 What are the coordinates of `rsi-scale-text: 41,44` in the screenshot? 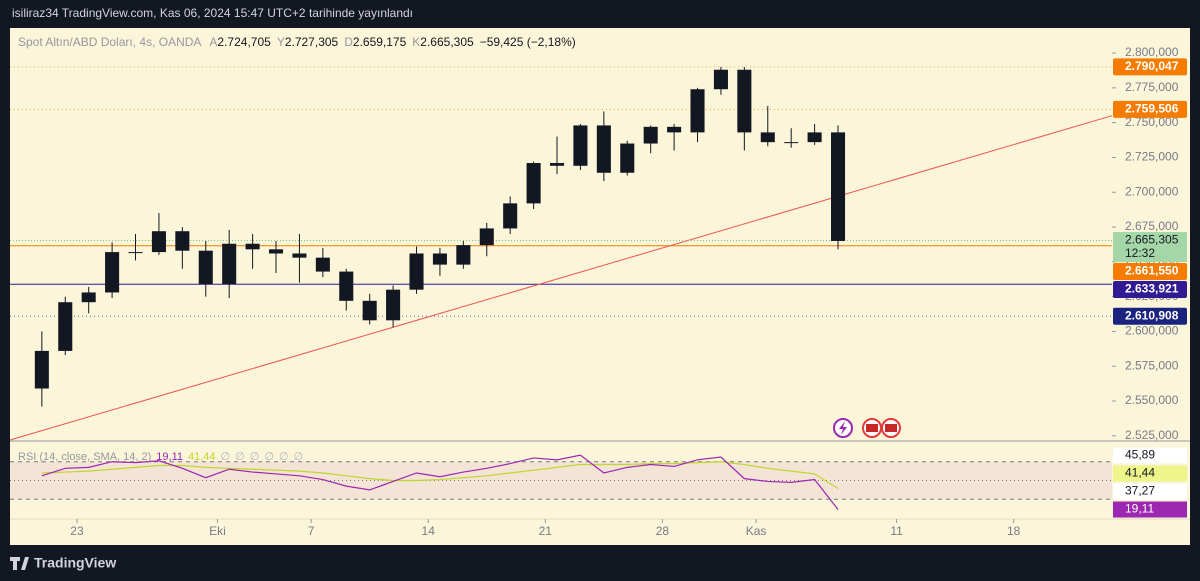 It's located at (1140, 473).